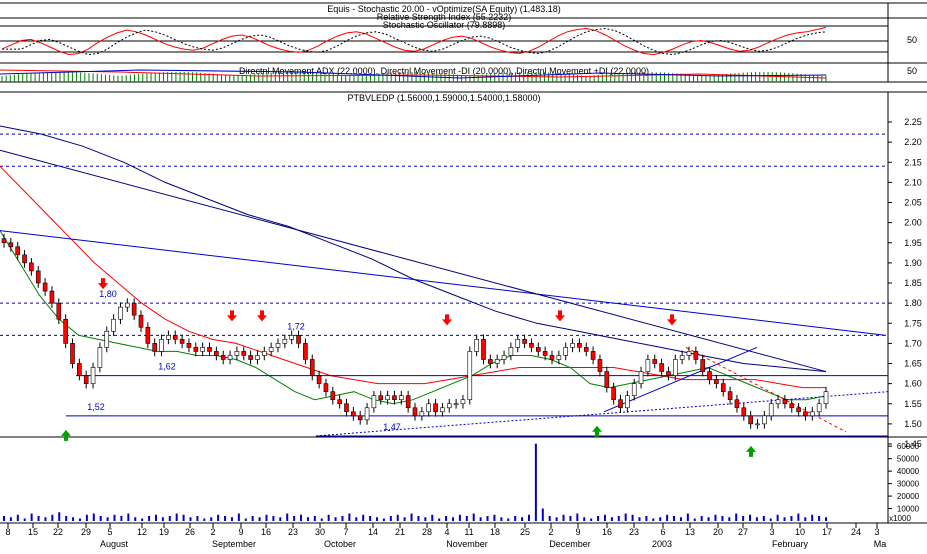 The width and height of the screenshot is (927, 554). What do you see at coordinates (58, 532) in the screenshot?
I see `x-tick-label: 22` at bounding box center [58, 532].